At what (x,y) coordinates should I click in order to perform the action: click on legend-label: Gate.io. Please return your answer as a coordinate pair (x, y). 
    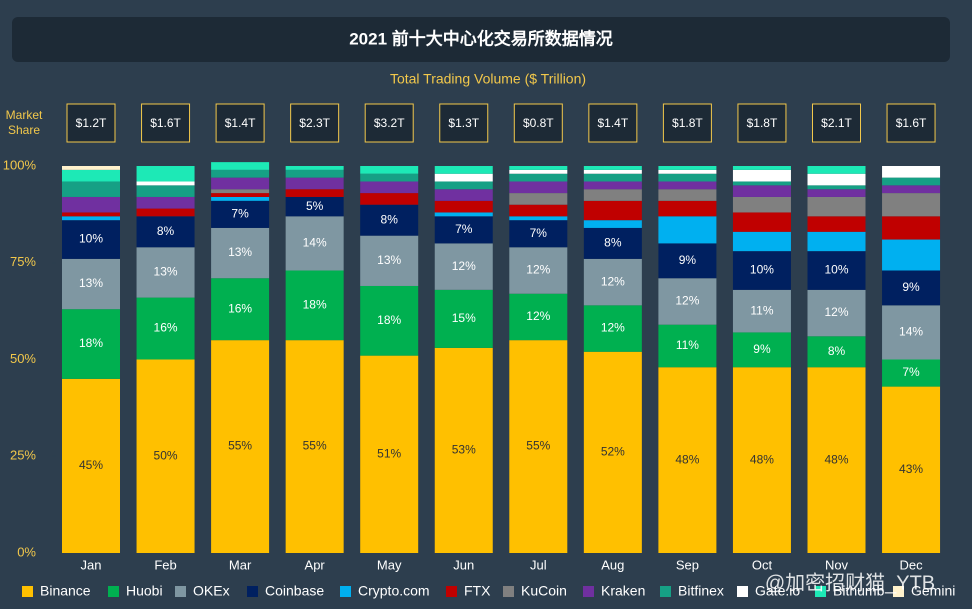
    Looking at the image, I should click on (777, 591).